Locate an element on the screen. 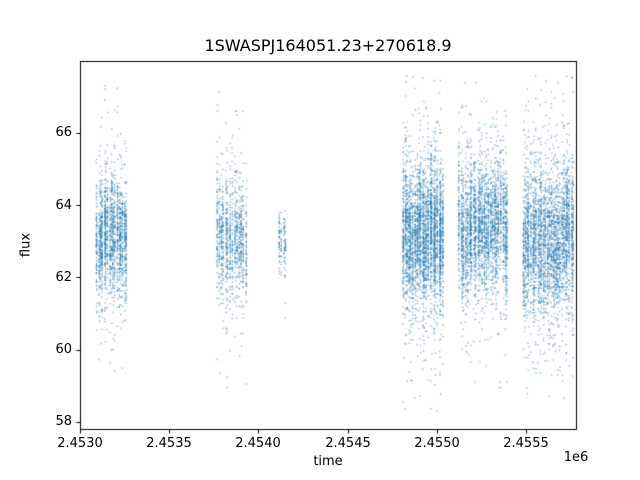 This screenshot has width=640, height=480. x-tick-label: 2.4545 is located at coordinates (348, 443).